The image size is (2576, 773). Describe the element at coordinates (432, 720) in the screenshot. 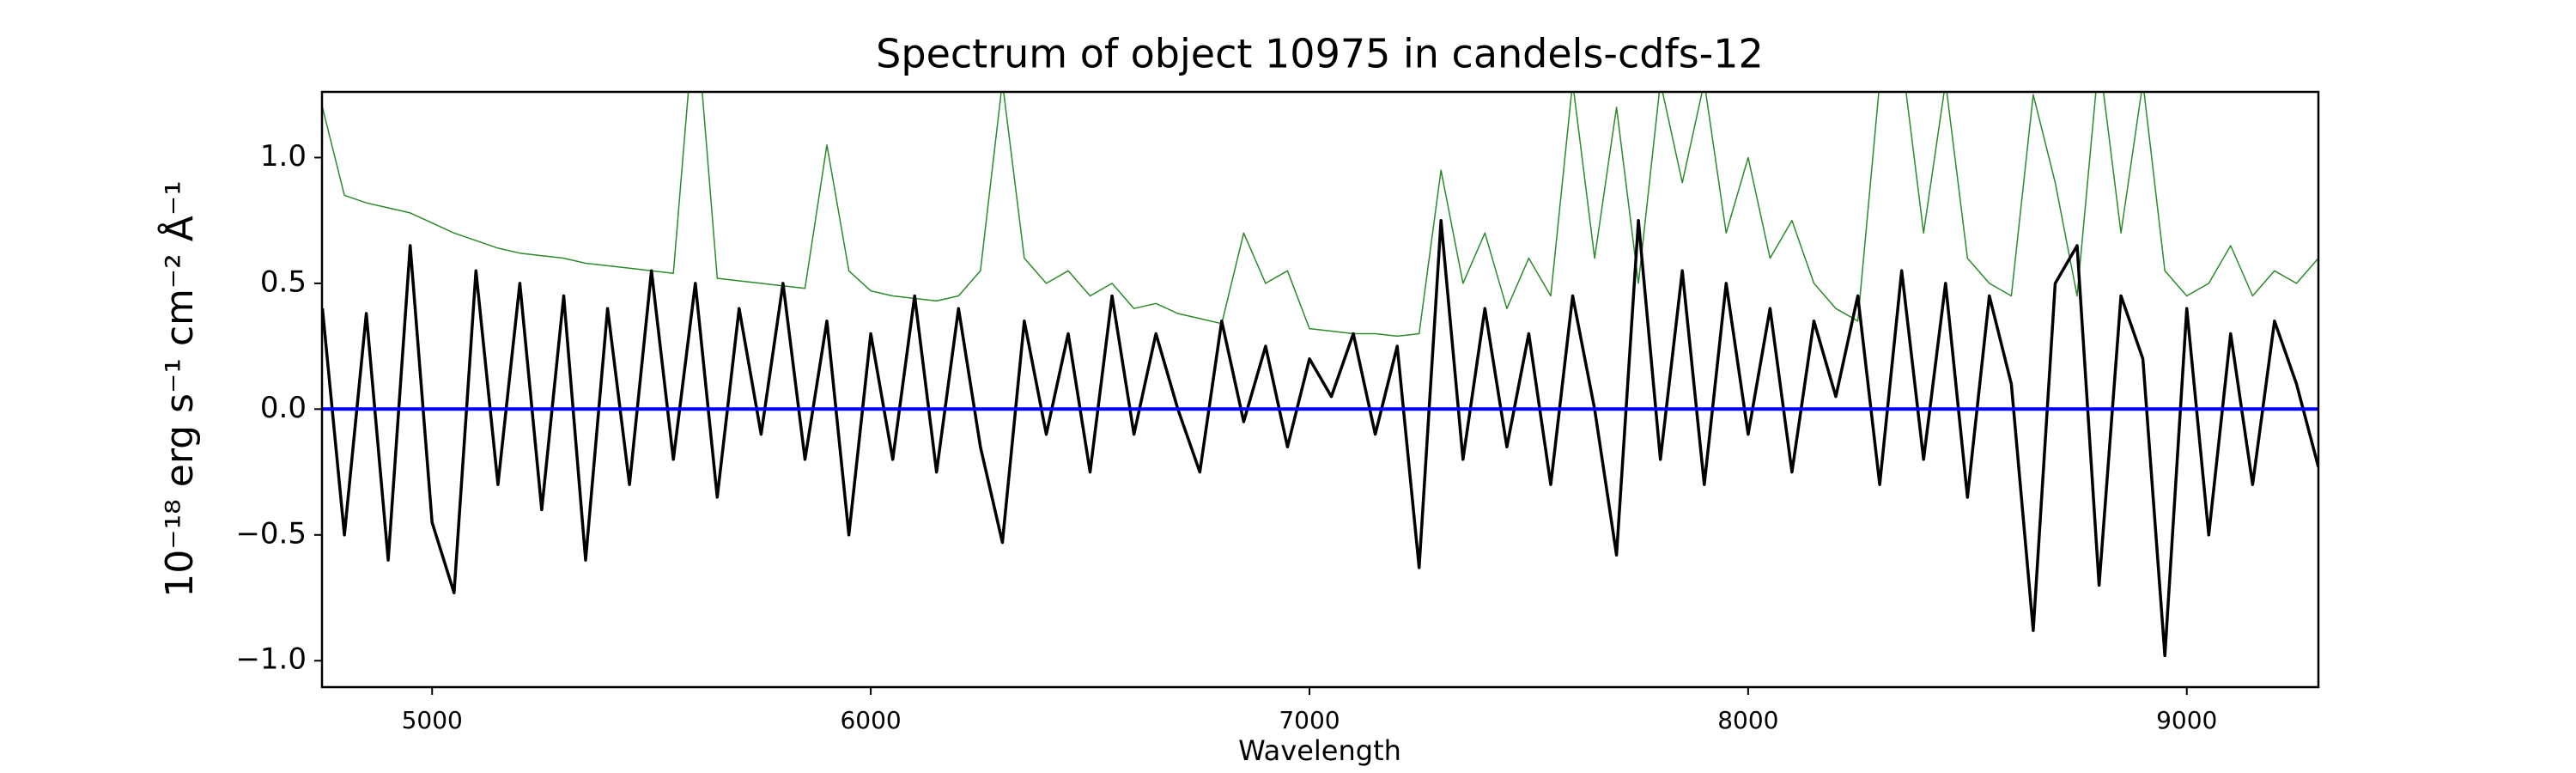

I see `x-tick-label: 5000` at that location.